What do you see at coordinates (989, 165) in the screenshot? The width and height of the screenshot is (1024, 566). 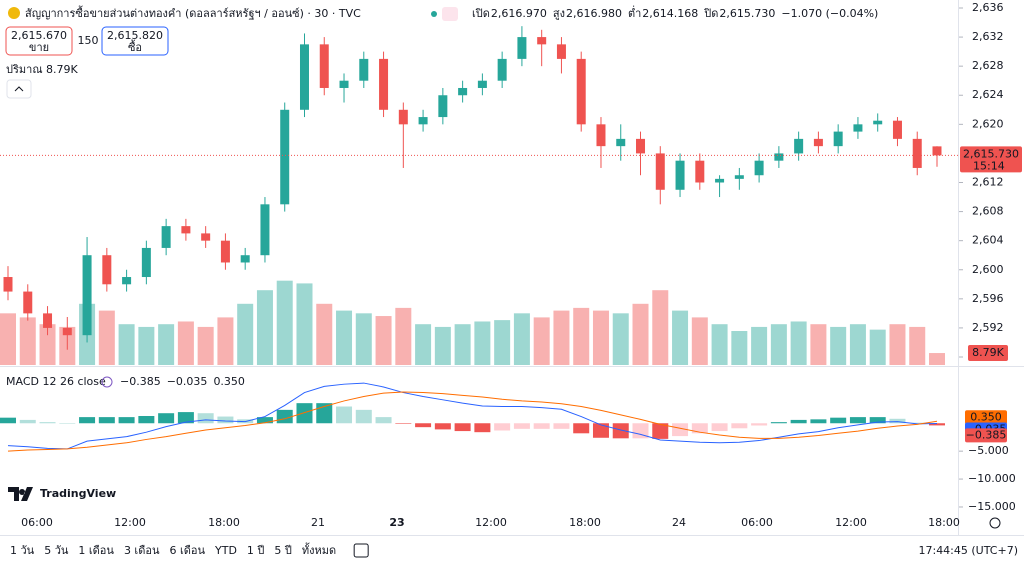 I see `countdown: 15:14` at bounding box center [989, 165].